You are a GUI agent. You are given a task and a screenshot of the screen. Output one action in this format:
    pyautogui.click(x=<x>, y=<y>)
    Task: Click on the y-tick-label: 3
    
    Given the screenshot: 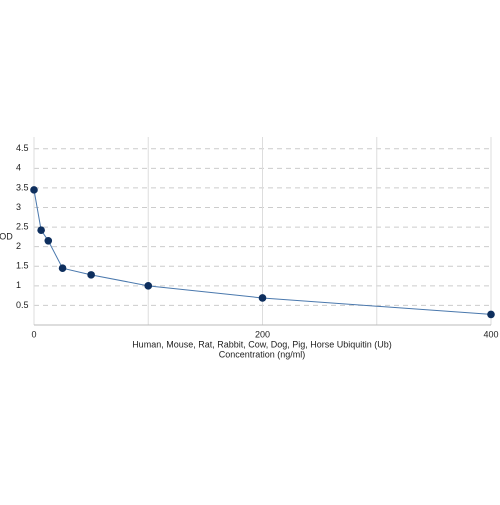 What is the action you would take?
    pyautogui.click(x=18, y=207)
    